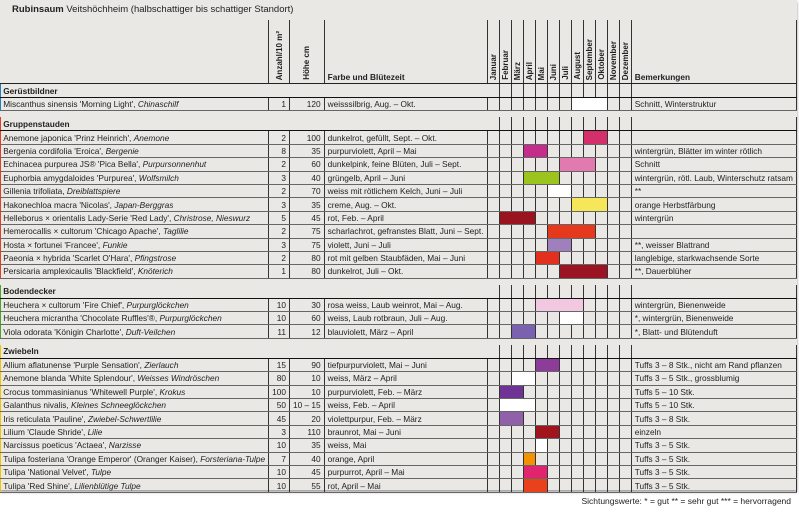 The height and width of the screenshot is (512, 799). Describe the element at coordinates (307, 178) in the screenshot. I see `plant-height: 40` at that location.